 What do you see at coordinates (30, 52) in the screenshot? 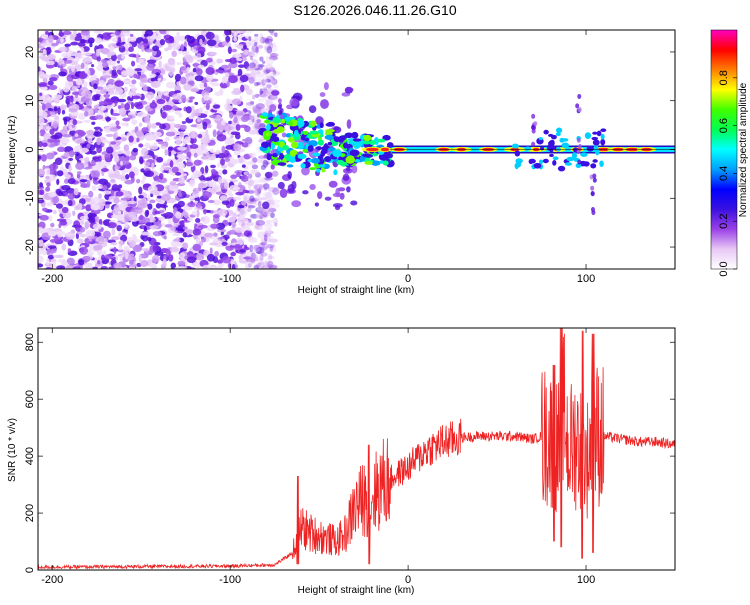
I see `spectrogram-ytick-label: 20` at bounding box center [30, 52].